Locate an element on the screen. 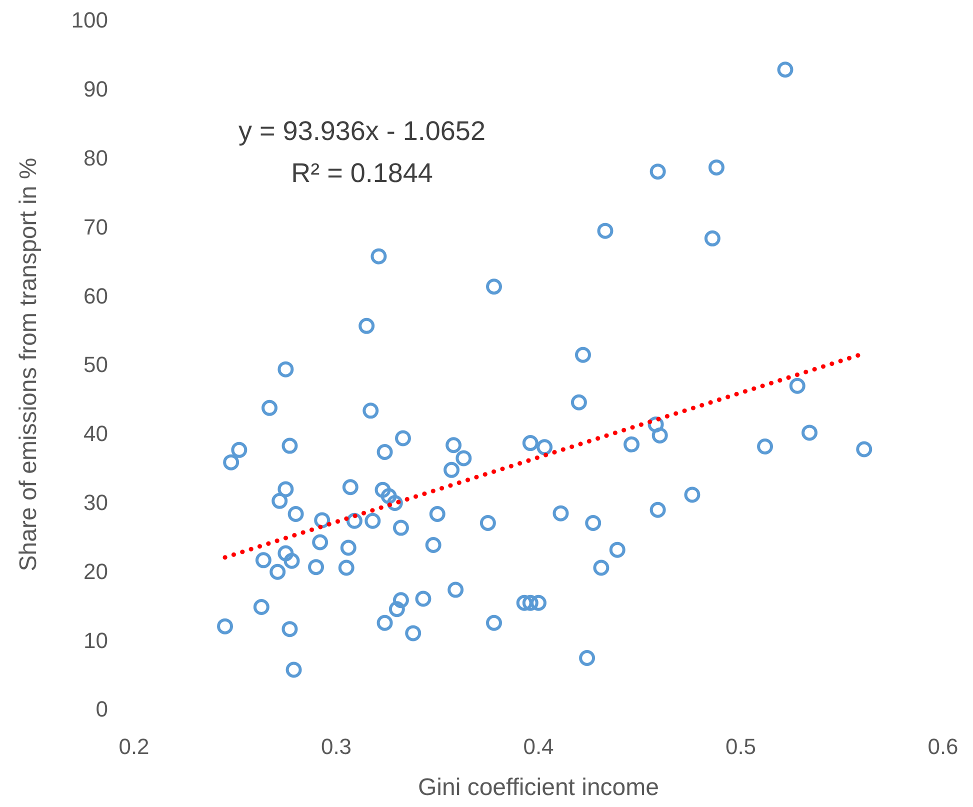 This screenshot has height=807, width=973. y-tick-label: 60 is located at coordinates (96, 295).